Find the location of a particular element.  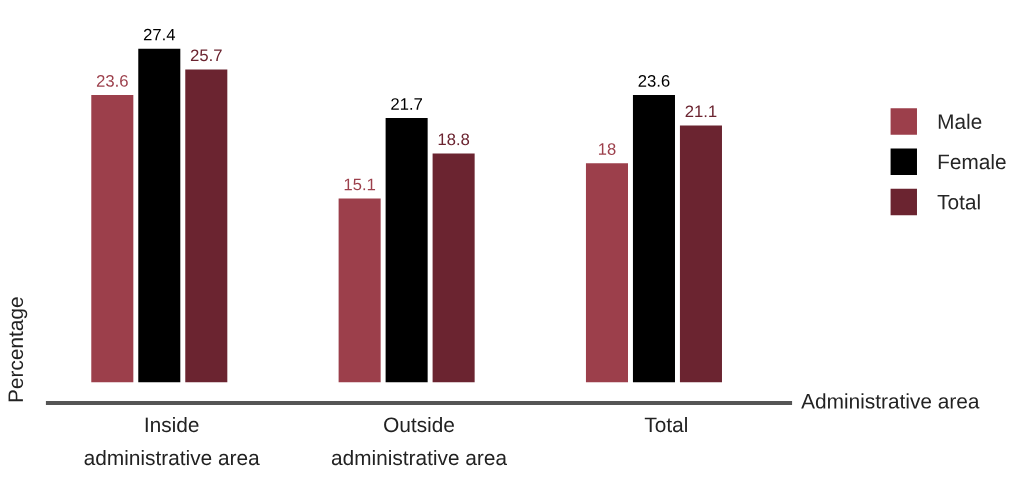

data-label: 15.1 is located at coordinates (360, 184).